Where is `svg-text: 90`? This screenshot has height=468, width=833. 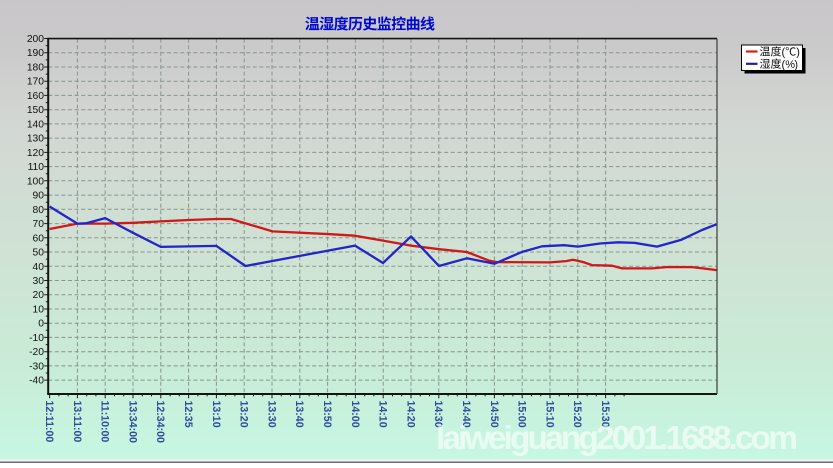 svg-text: 90 is located at coordinates (39, 196).